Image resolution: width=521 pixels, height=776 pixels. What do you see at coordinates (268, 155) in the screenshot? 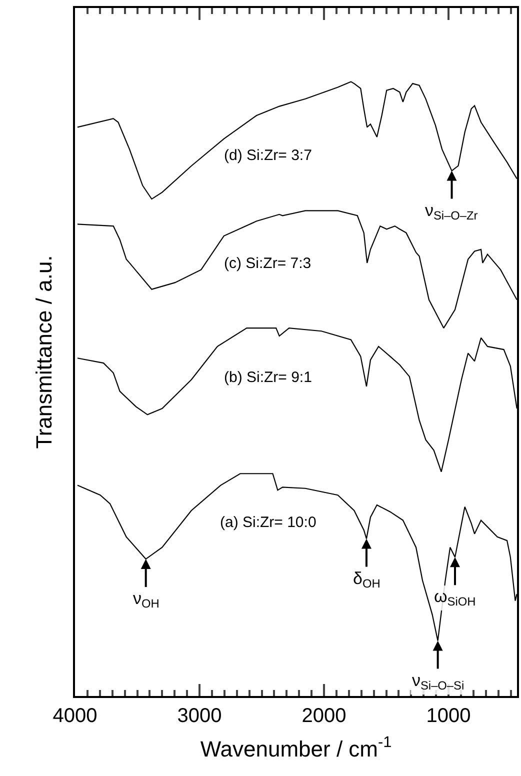
I see `series-label: (d) Si:Zr= 3:7` at bounding box center [268, 155].